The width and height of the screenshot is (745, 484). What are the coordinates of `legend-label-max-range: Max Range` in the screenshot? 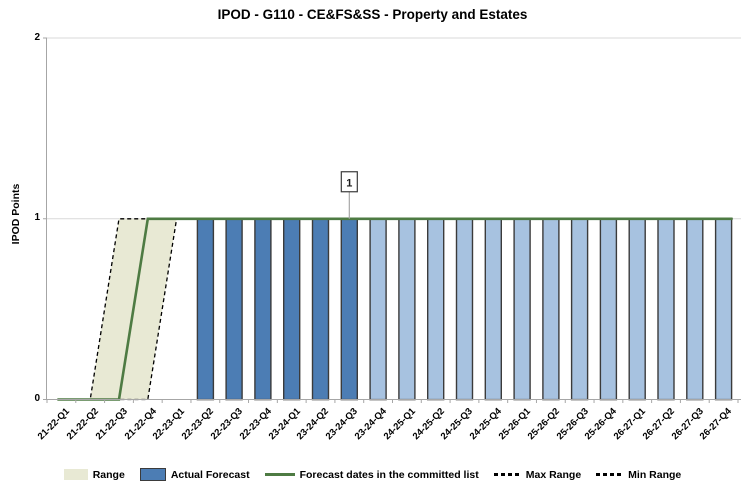 It's located at (553, 474).